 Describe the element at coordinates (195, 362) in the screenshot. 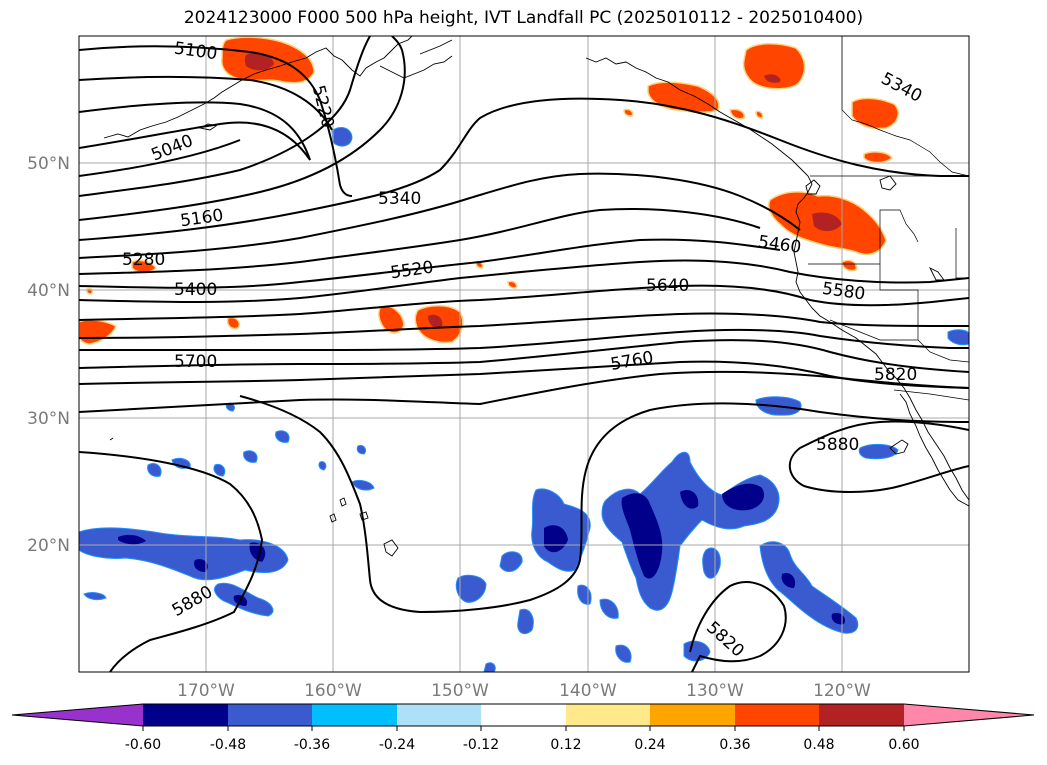

I see `contour-label: 5700` at that location.